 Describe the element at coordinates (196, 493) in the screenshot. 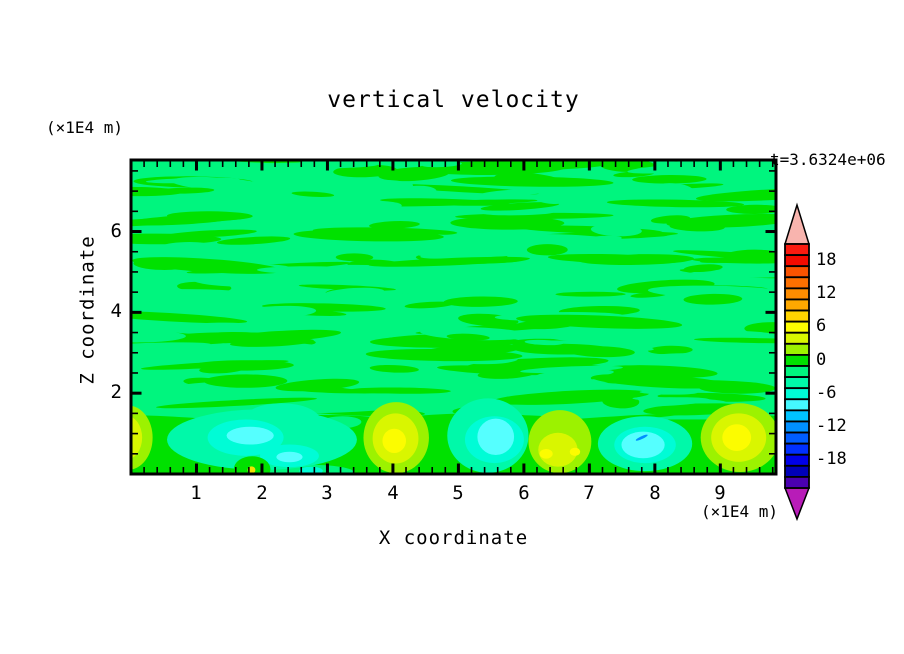

I see `x-tick-label-1: 1` at that location.